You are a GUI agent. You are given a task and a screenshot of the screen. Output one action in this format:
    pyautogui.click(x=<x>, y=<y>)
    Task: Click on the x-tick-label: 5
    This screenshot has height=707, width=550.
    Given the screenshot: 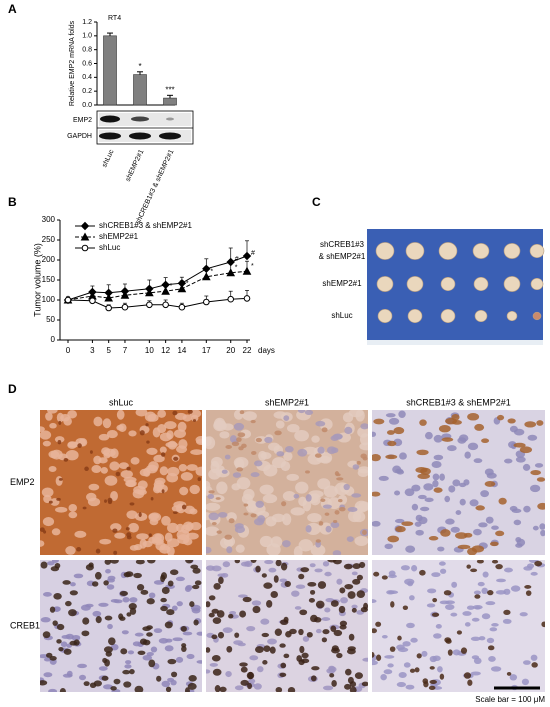 What is the action you would take?
    pyautogui.click(x=108, y=350)
    